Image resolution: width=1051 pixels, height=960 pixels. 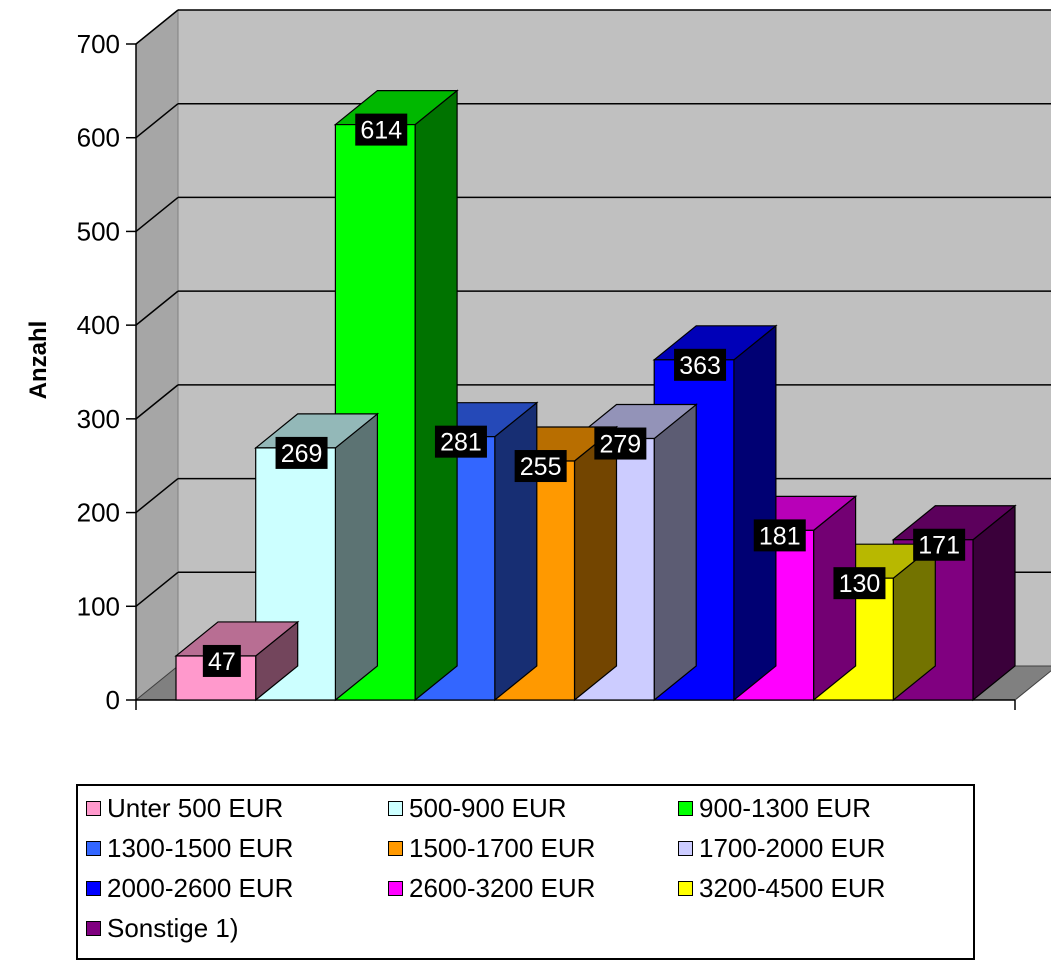 I want to click on legend-item: 900-1300 EUR, so click(x=774, y=808).